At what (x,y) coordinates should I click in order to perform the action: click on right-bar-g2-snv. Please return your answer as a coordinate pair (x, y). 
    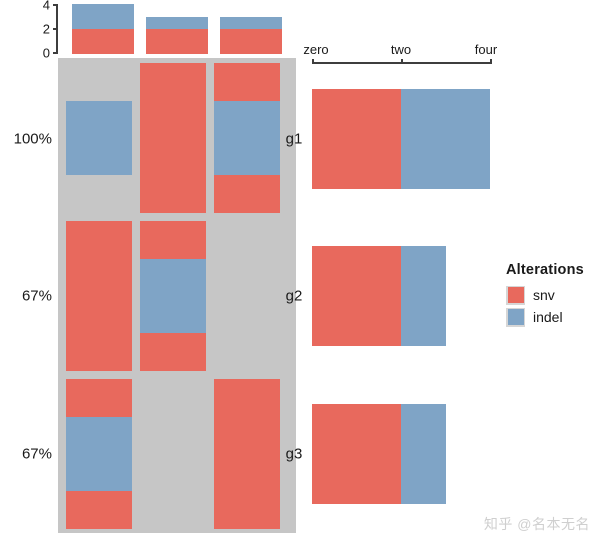
    Looking at the image, I should click on (356, 296).